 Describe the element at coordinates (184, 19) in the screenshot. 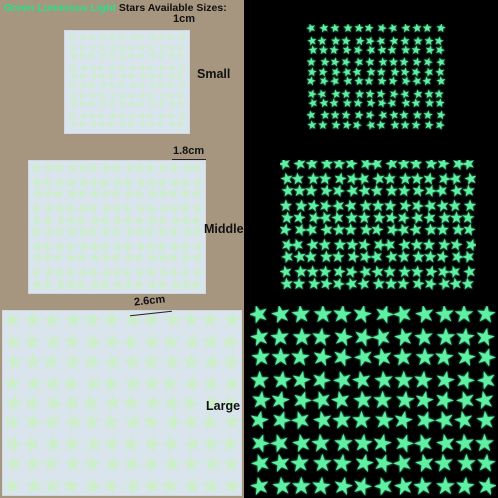

I see `small-size-measurement: 1cm` at that location.